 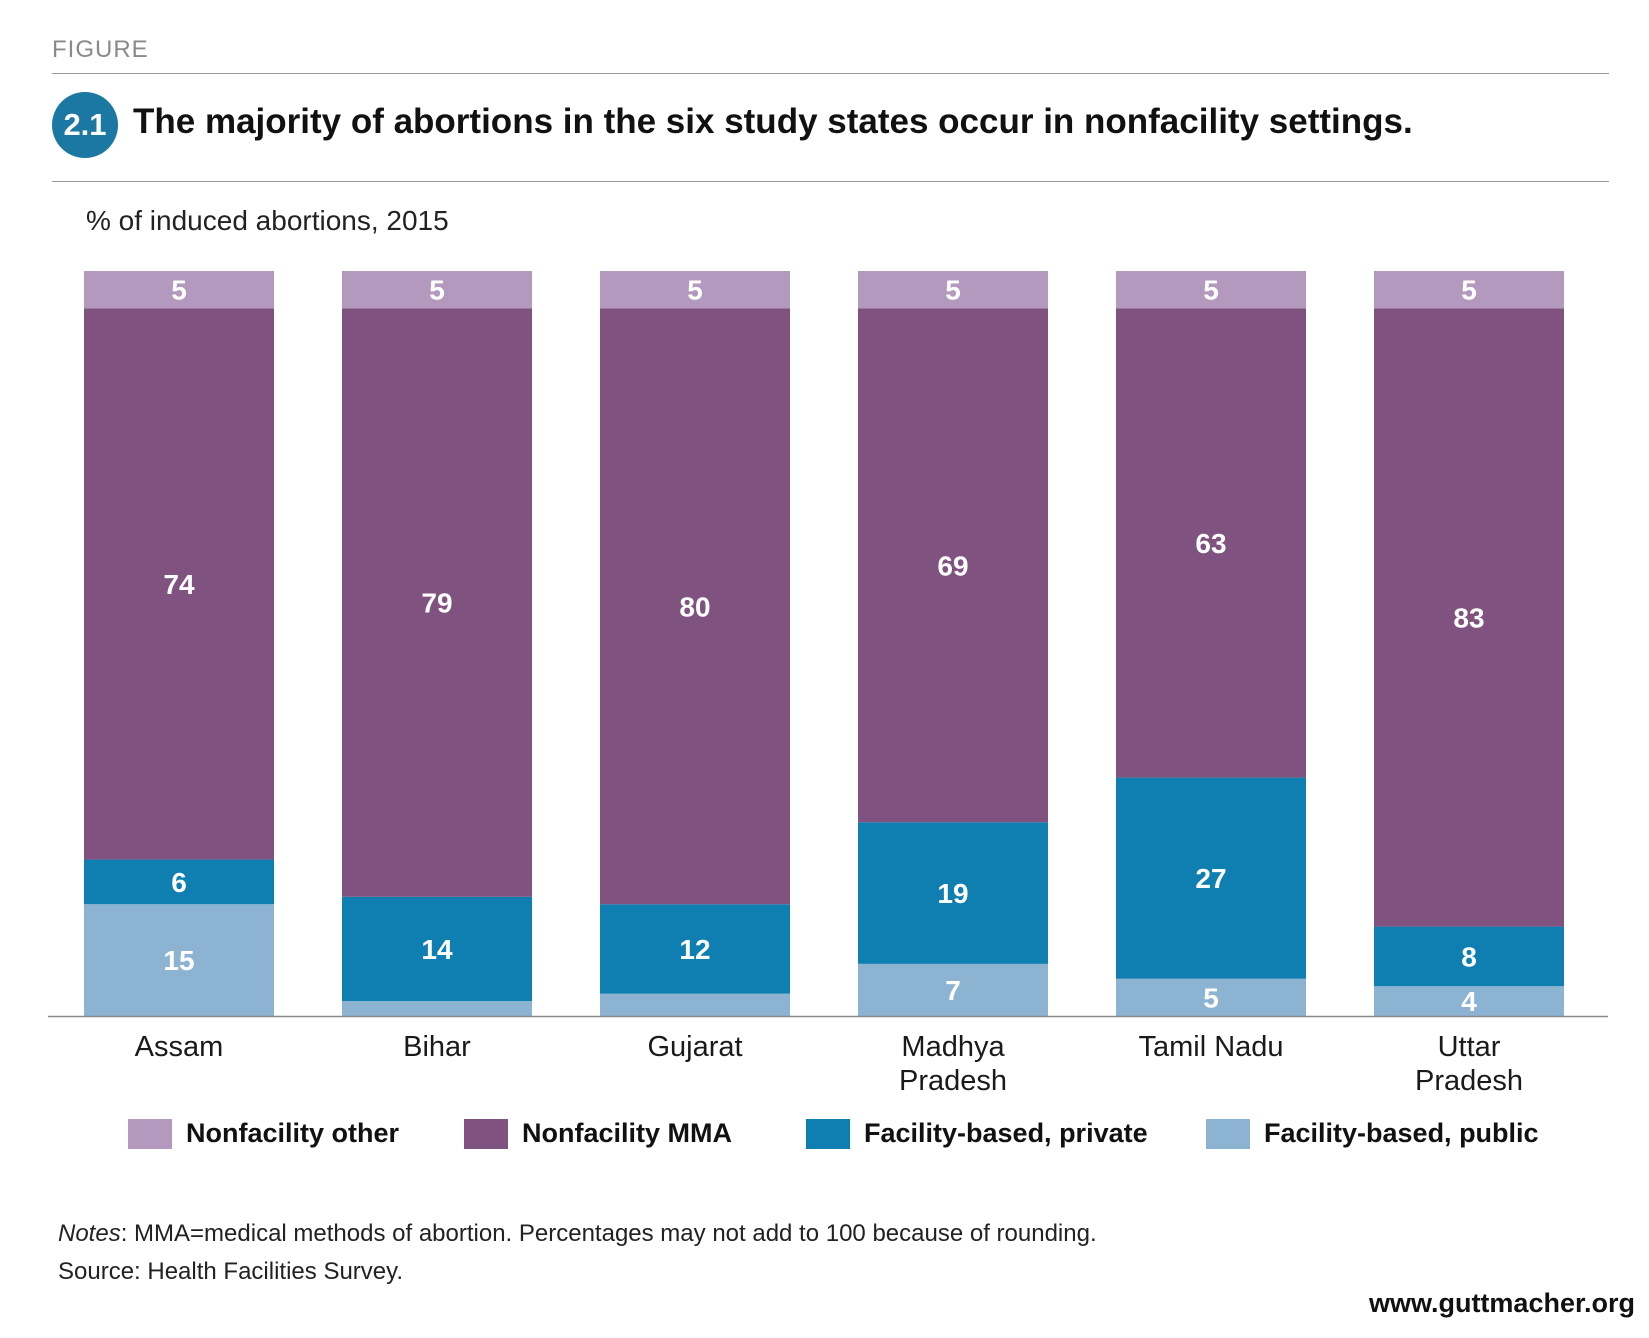 I want to click on legend-item-nonfacility_mma: Nonfacility MMA, so click(x=598, y=1133).